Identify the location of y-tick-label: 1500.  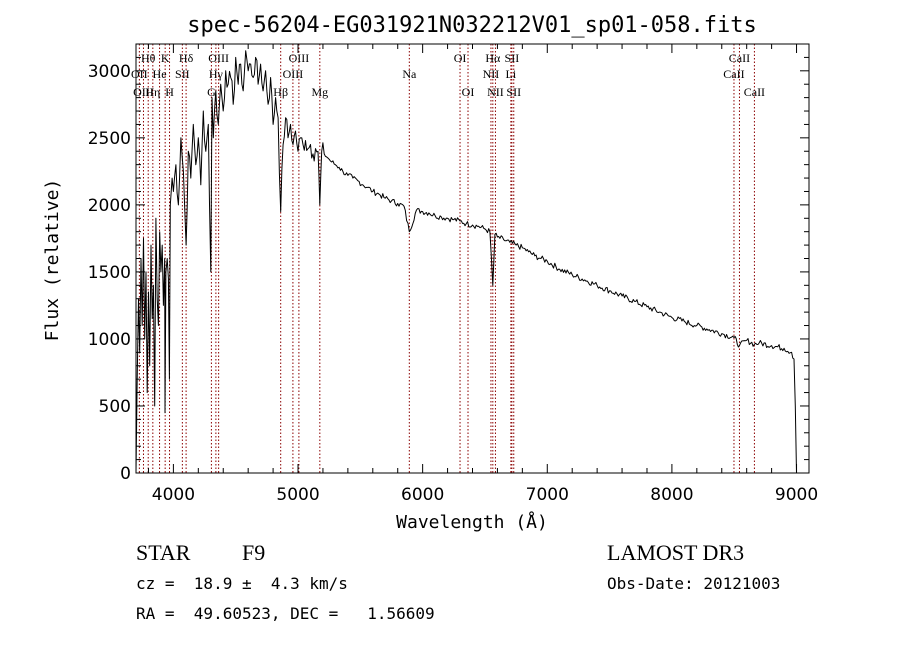
(109, 273).